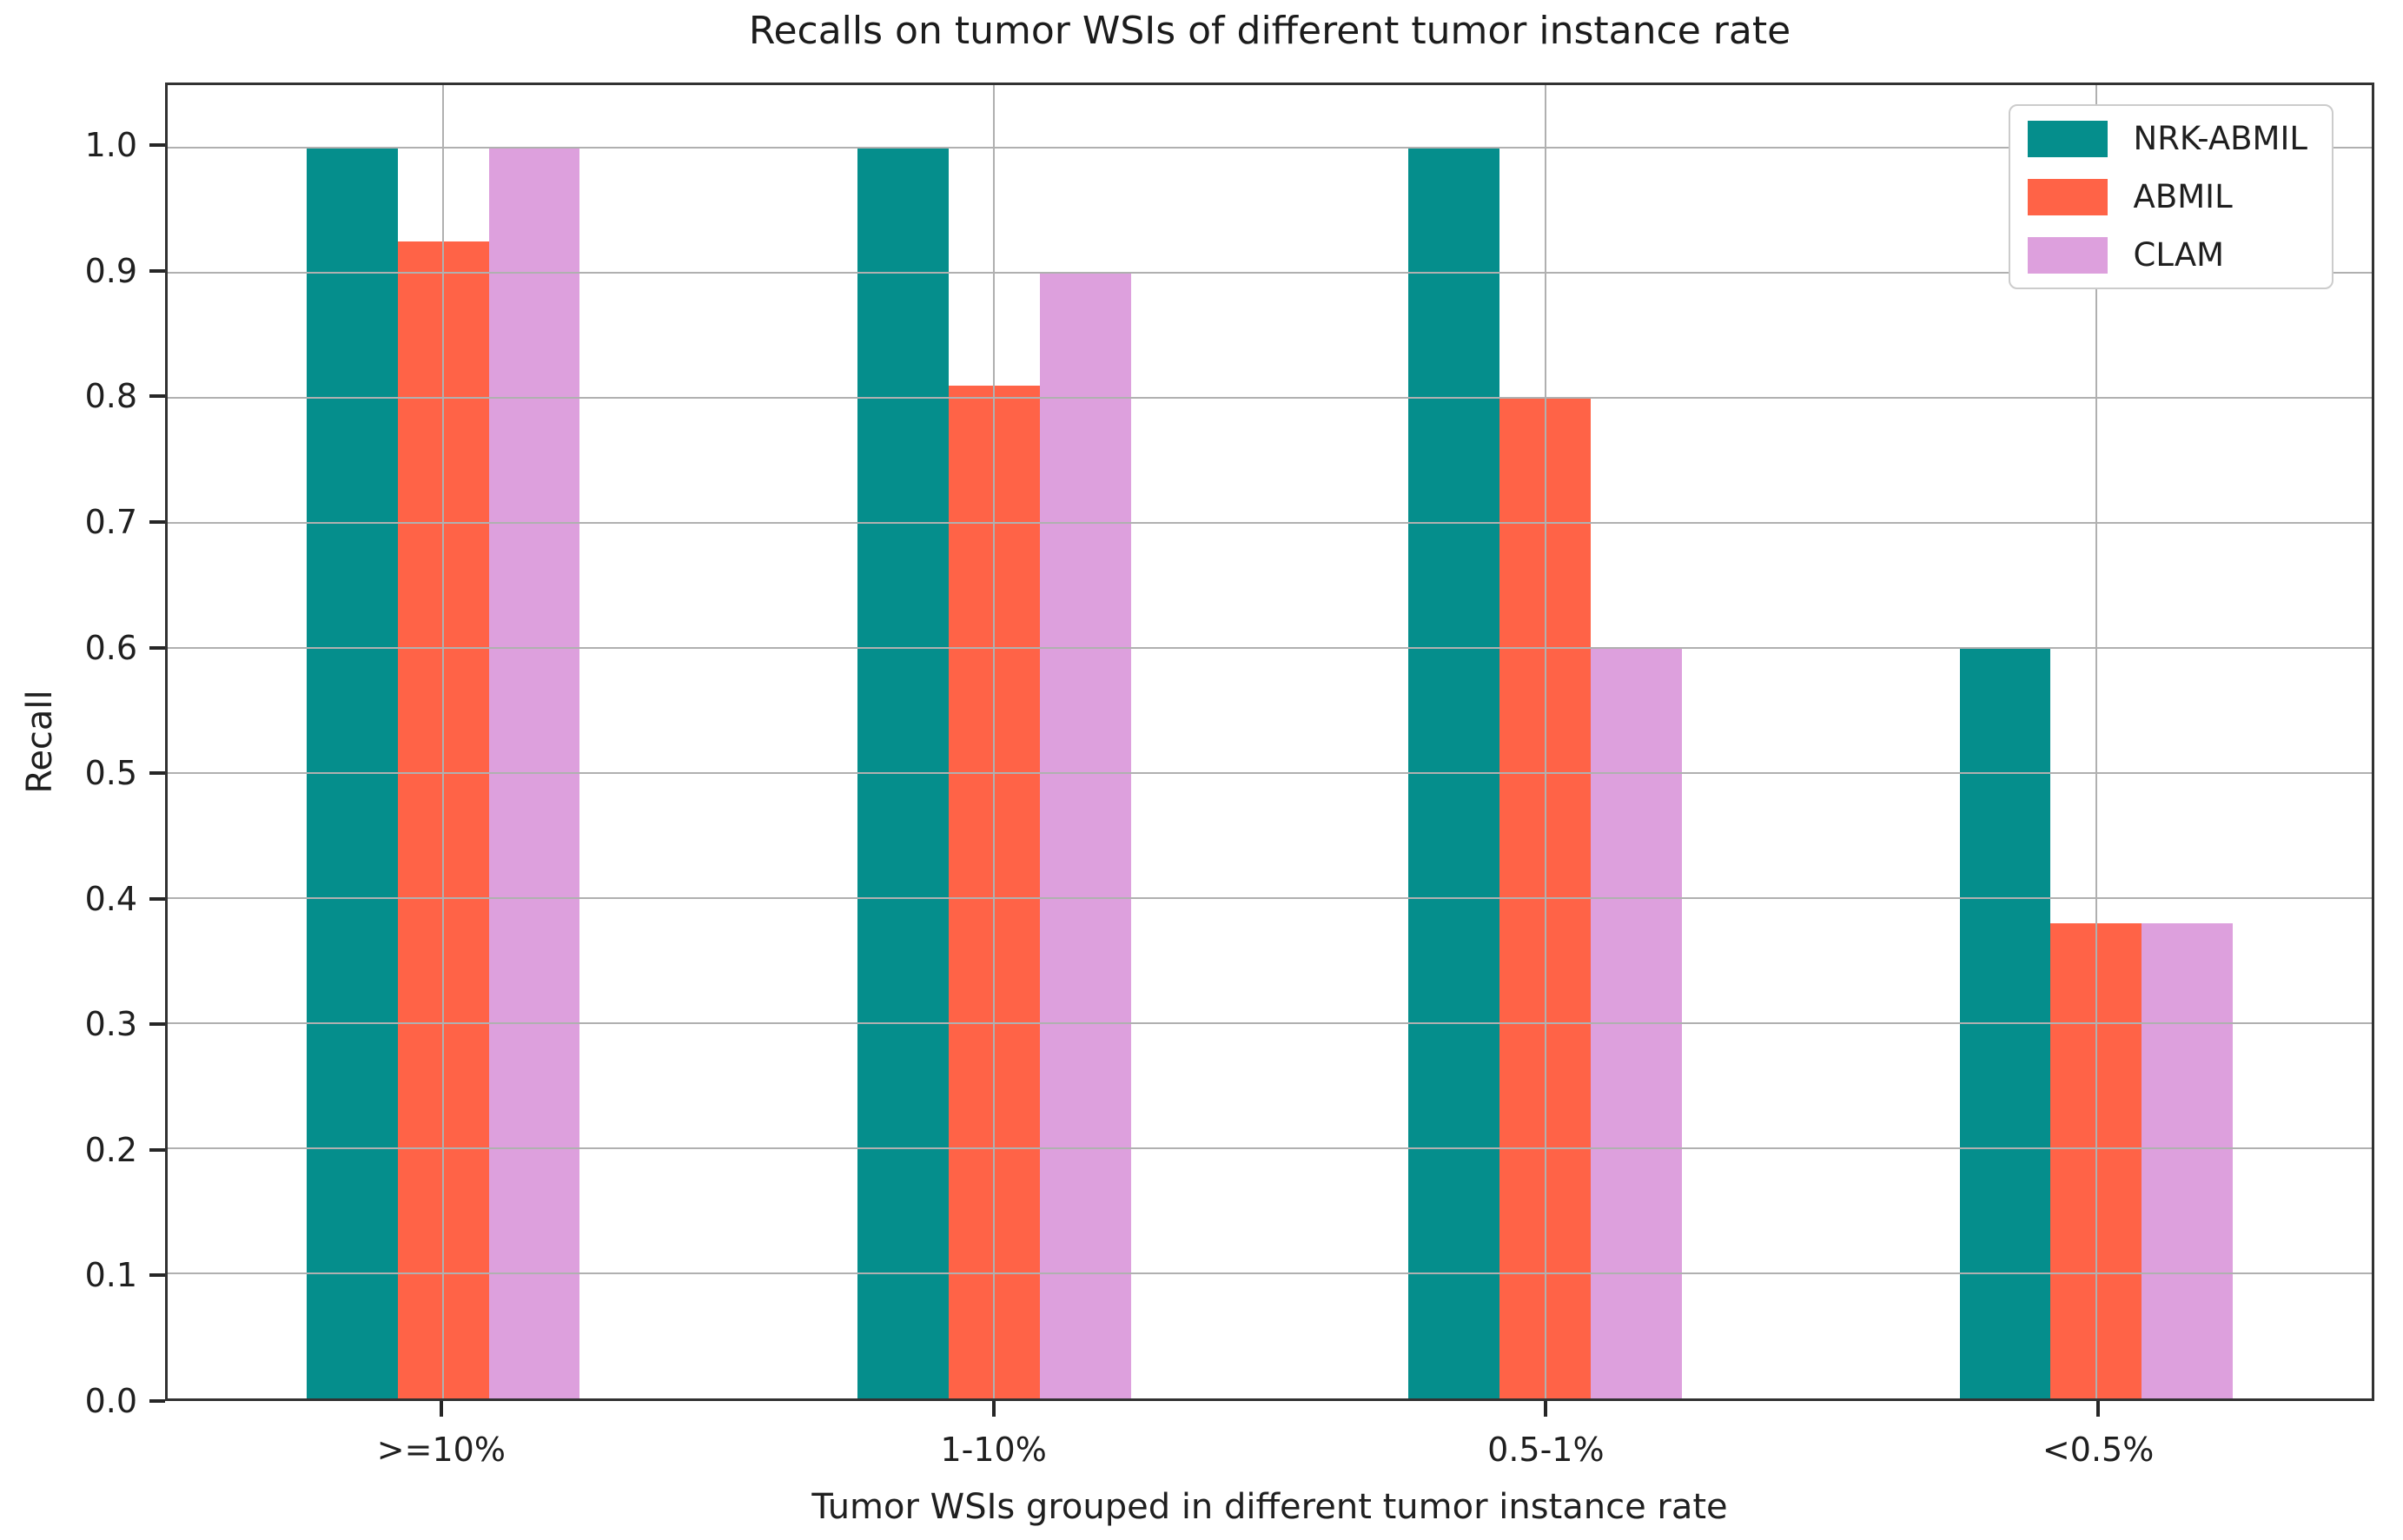 The image size is (2403, 1540). I want to click on legend-item-abmil: ABMIL, so click(2167, 196).